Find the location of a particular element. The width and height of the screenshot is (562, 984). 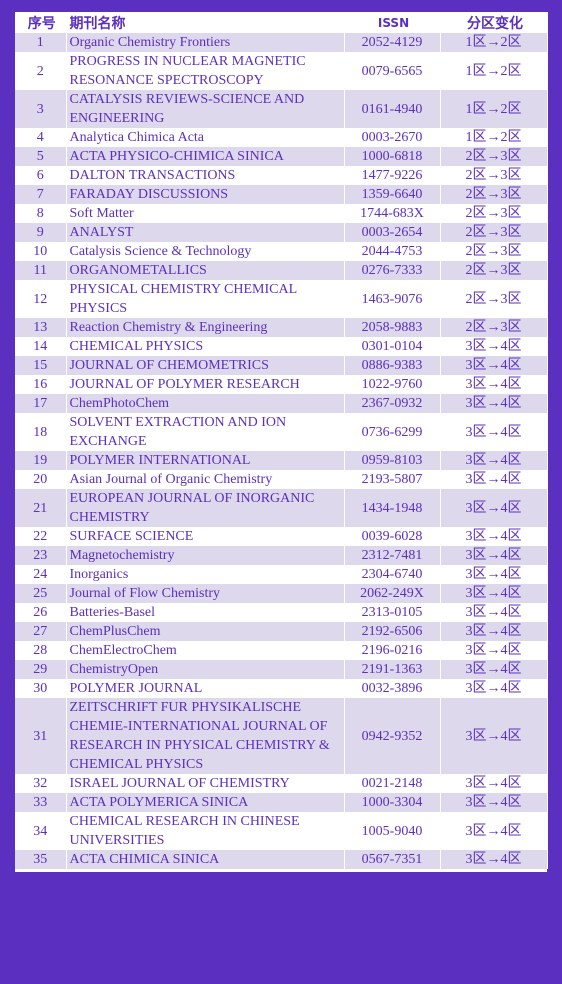

table-row: 17 ChemPhotoChem 2367-0932 3区→4区 is located at coordinates (281, 403).